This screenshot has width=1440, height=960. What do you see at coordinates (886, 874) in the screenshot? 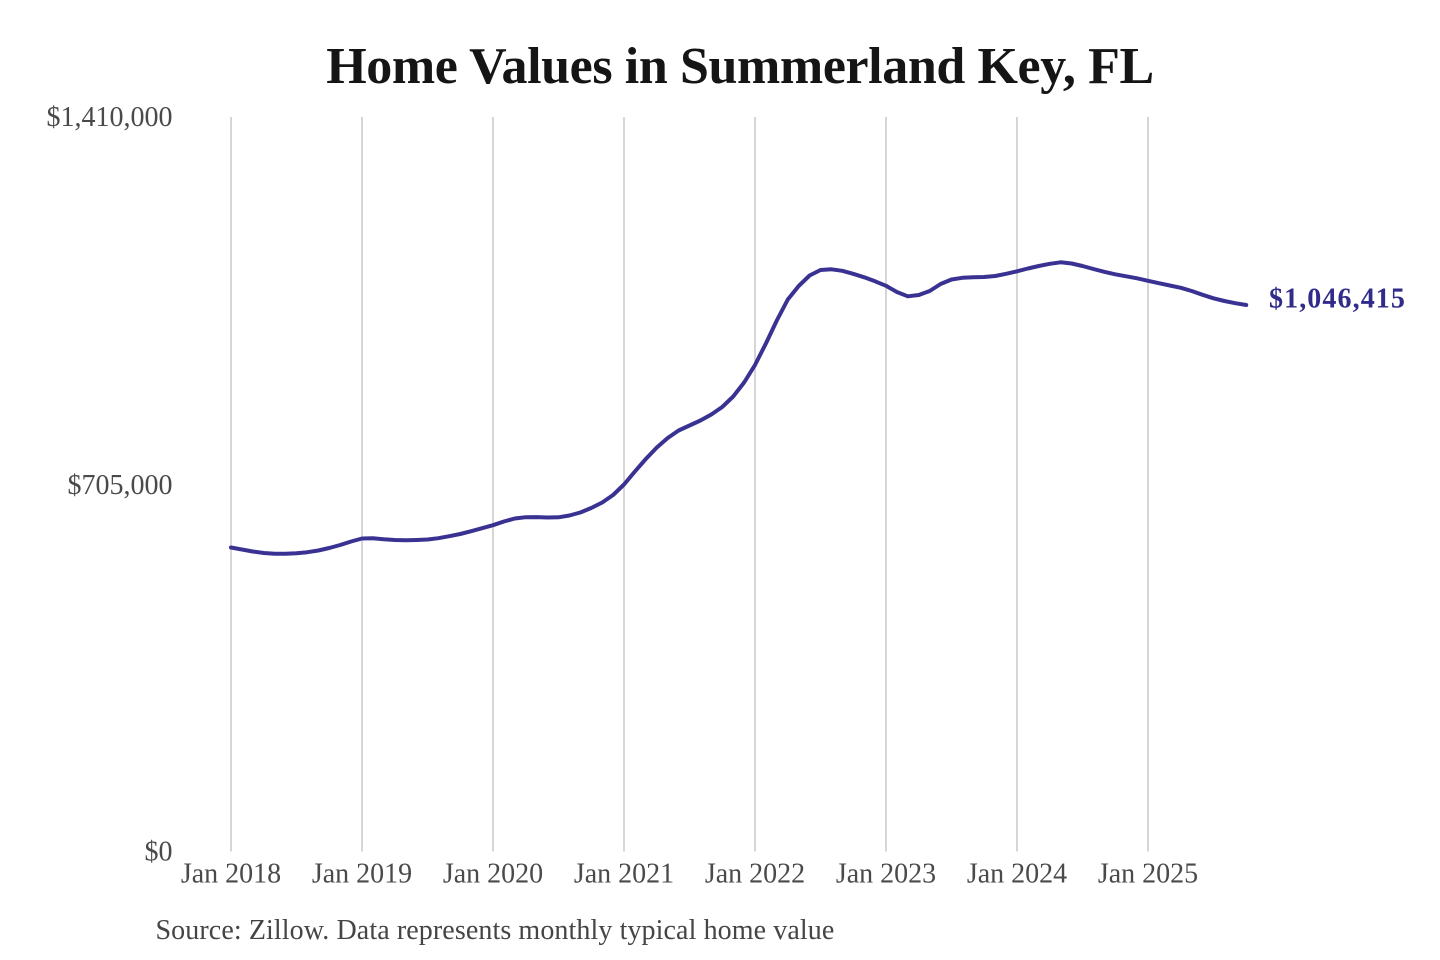
I see `svg-text: Jan 2023` at bounding box center [886, 874].